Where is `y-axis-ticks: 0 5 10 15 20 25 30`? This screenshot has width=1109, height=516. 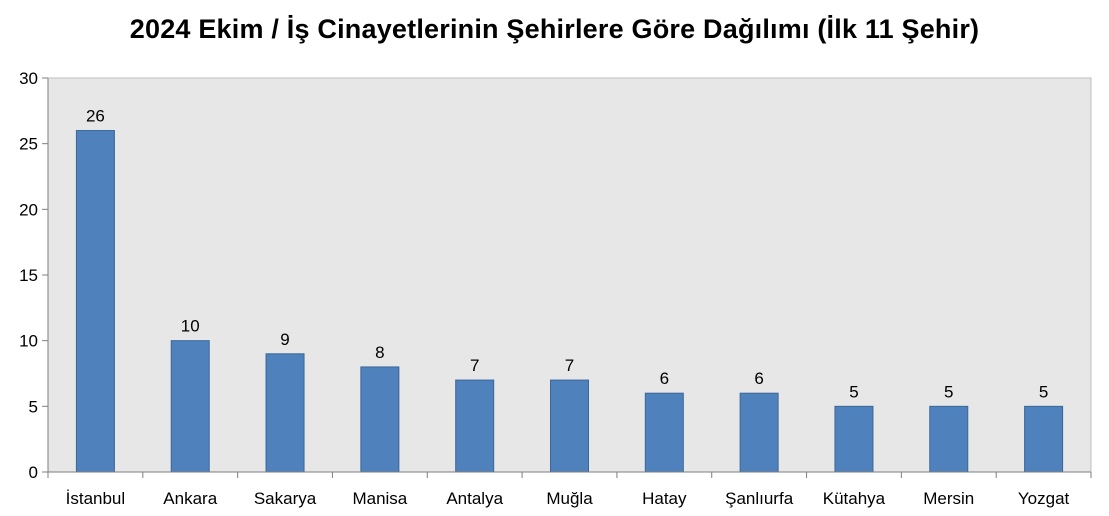
y-axis-ticks: 0 5 10 15 20 25 30 is located at coordinates (33, 275).